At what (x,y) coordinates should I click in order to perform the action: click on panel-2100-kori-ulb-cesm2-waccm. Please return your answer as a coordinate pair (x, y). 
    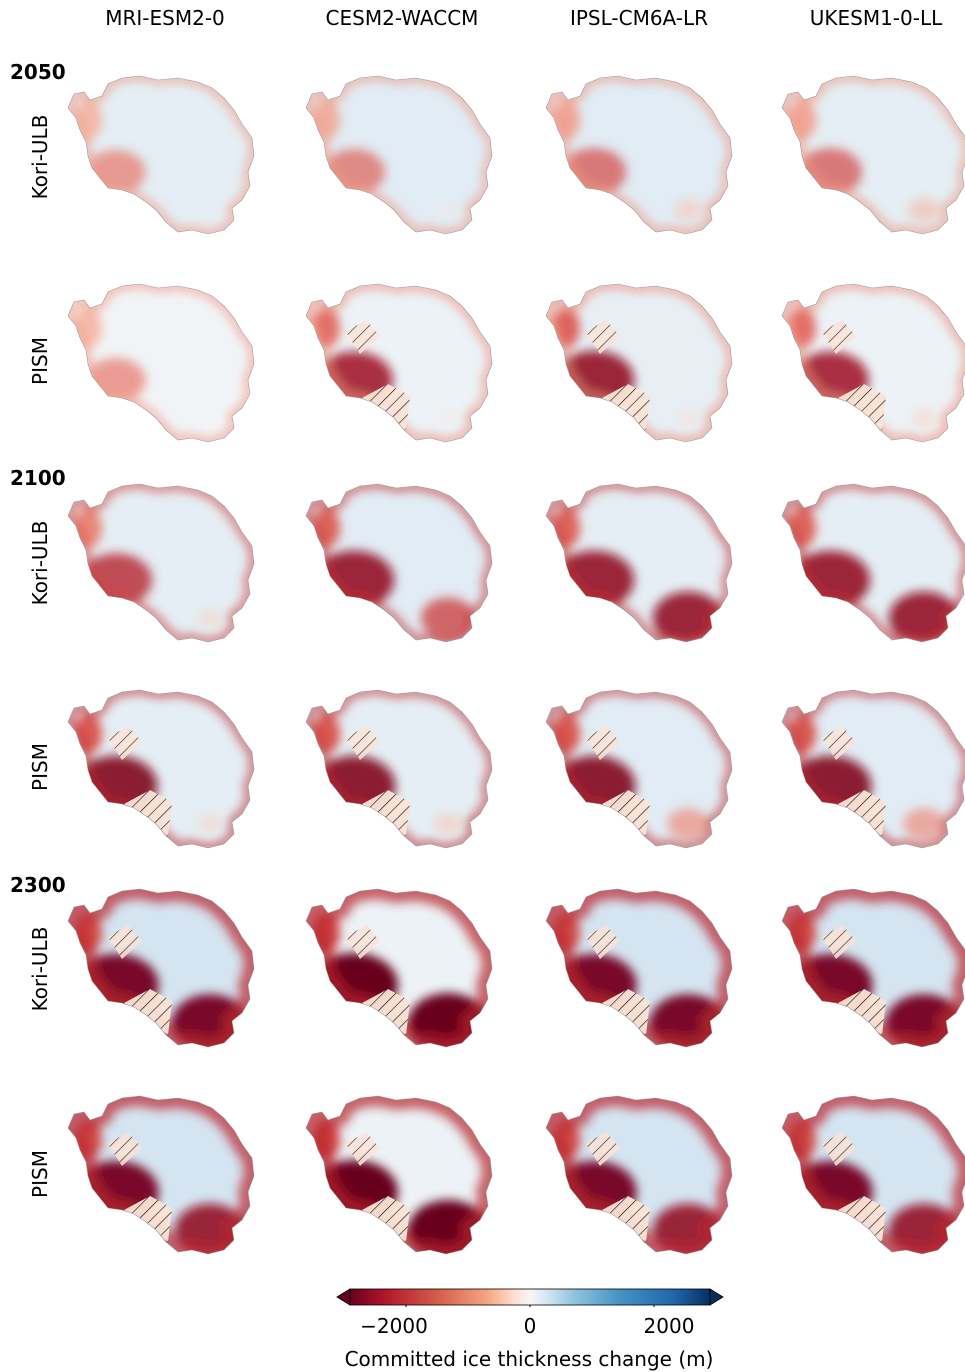
    Looking at the image, I should click on (399, 563).